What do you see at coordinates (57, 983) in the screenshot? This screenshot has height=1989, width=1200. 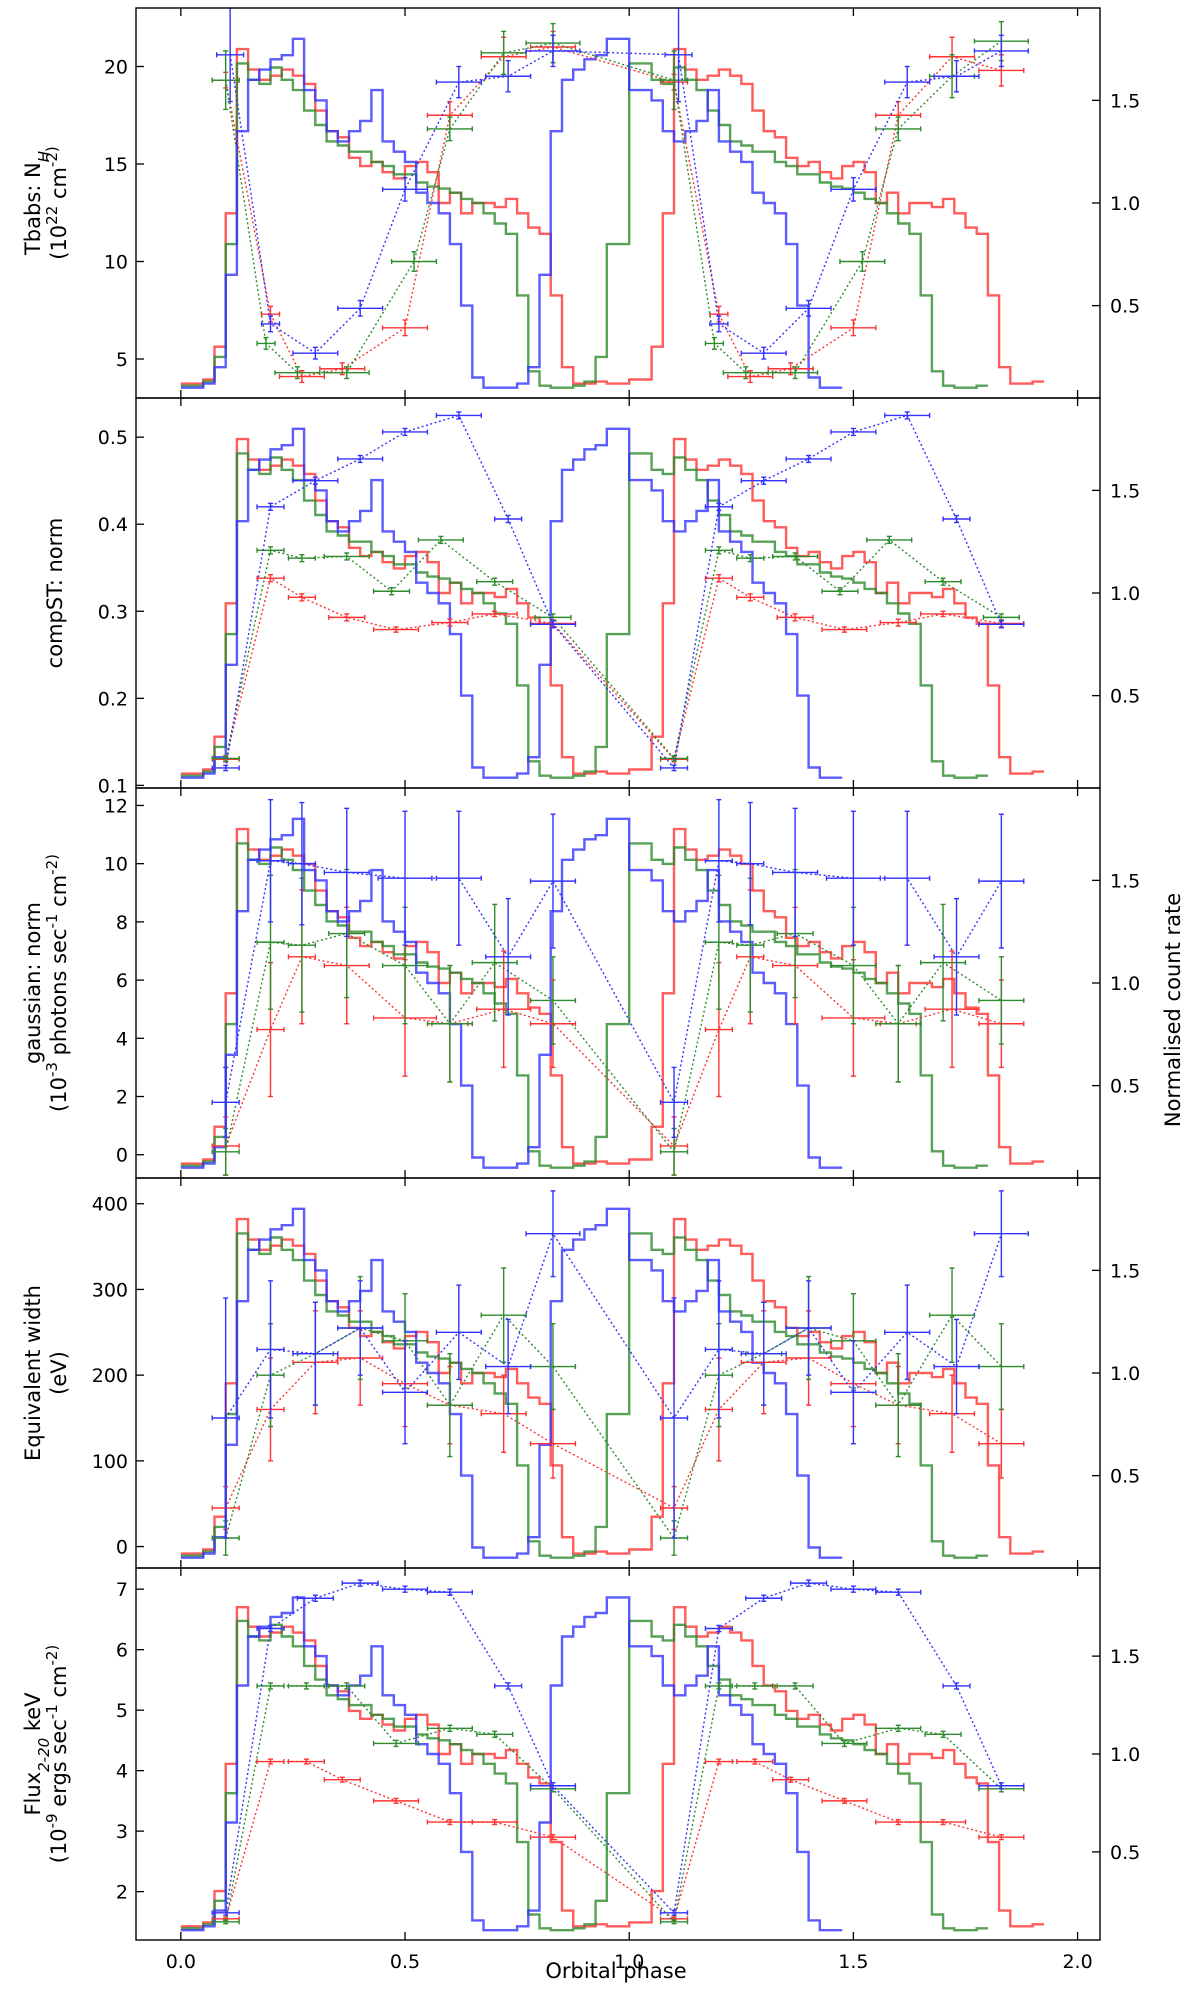 I see `y-axis-title-line-2: (10-3 photons sec-1 cm-2)` at bounding box center [57, 983].